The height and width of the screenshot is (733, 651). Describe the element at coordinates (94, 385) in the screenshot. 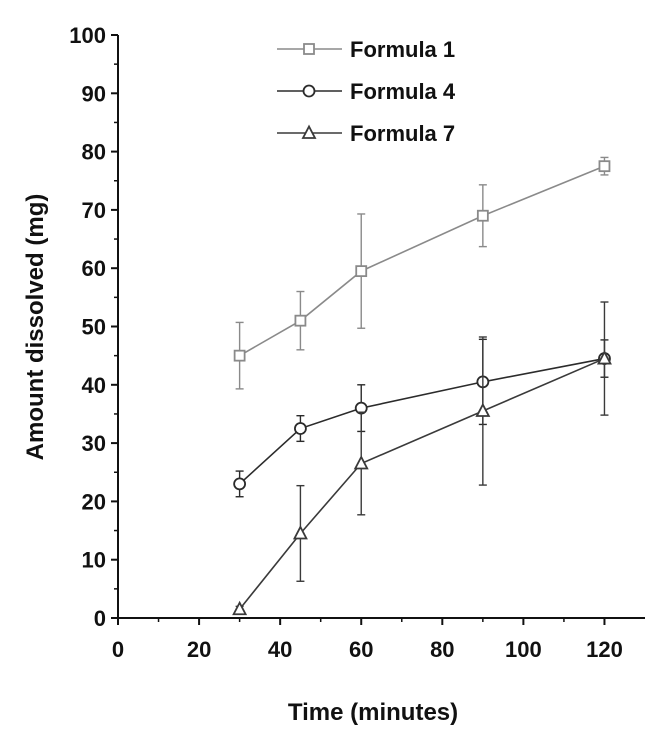

I see `y-tick-label: 40` at that location.